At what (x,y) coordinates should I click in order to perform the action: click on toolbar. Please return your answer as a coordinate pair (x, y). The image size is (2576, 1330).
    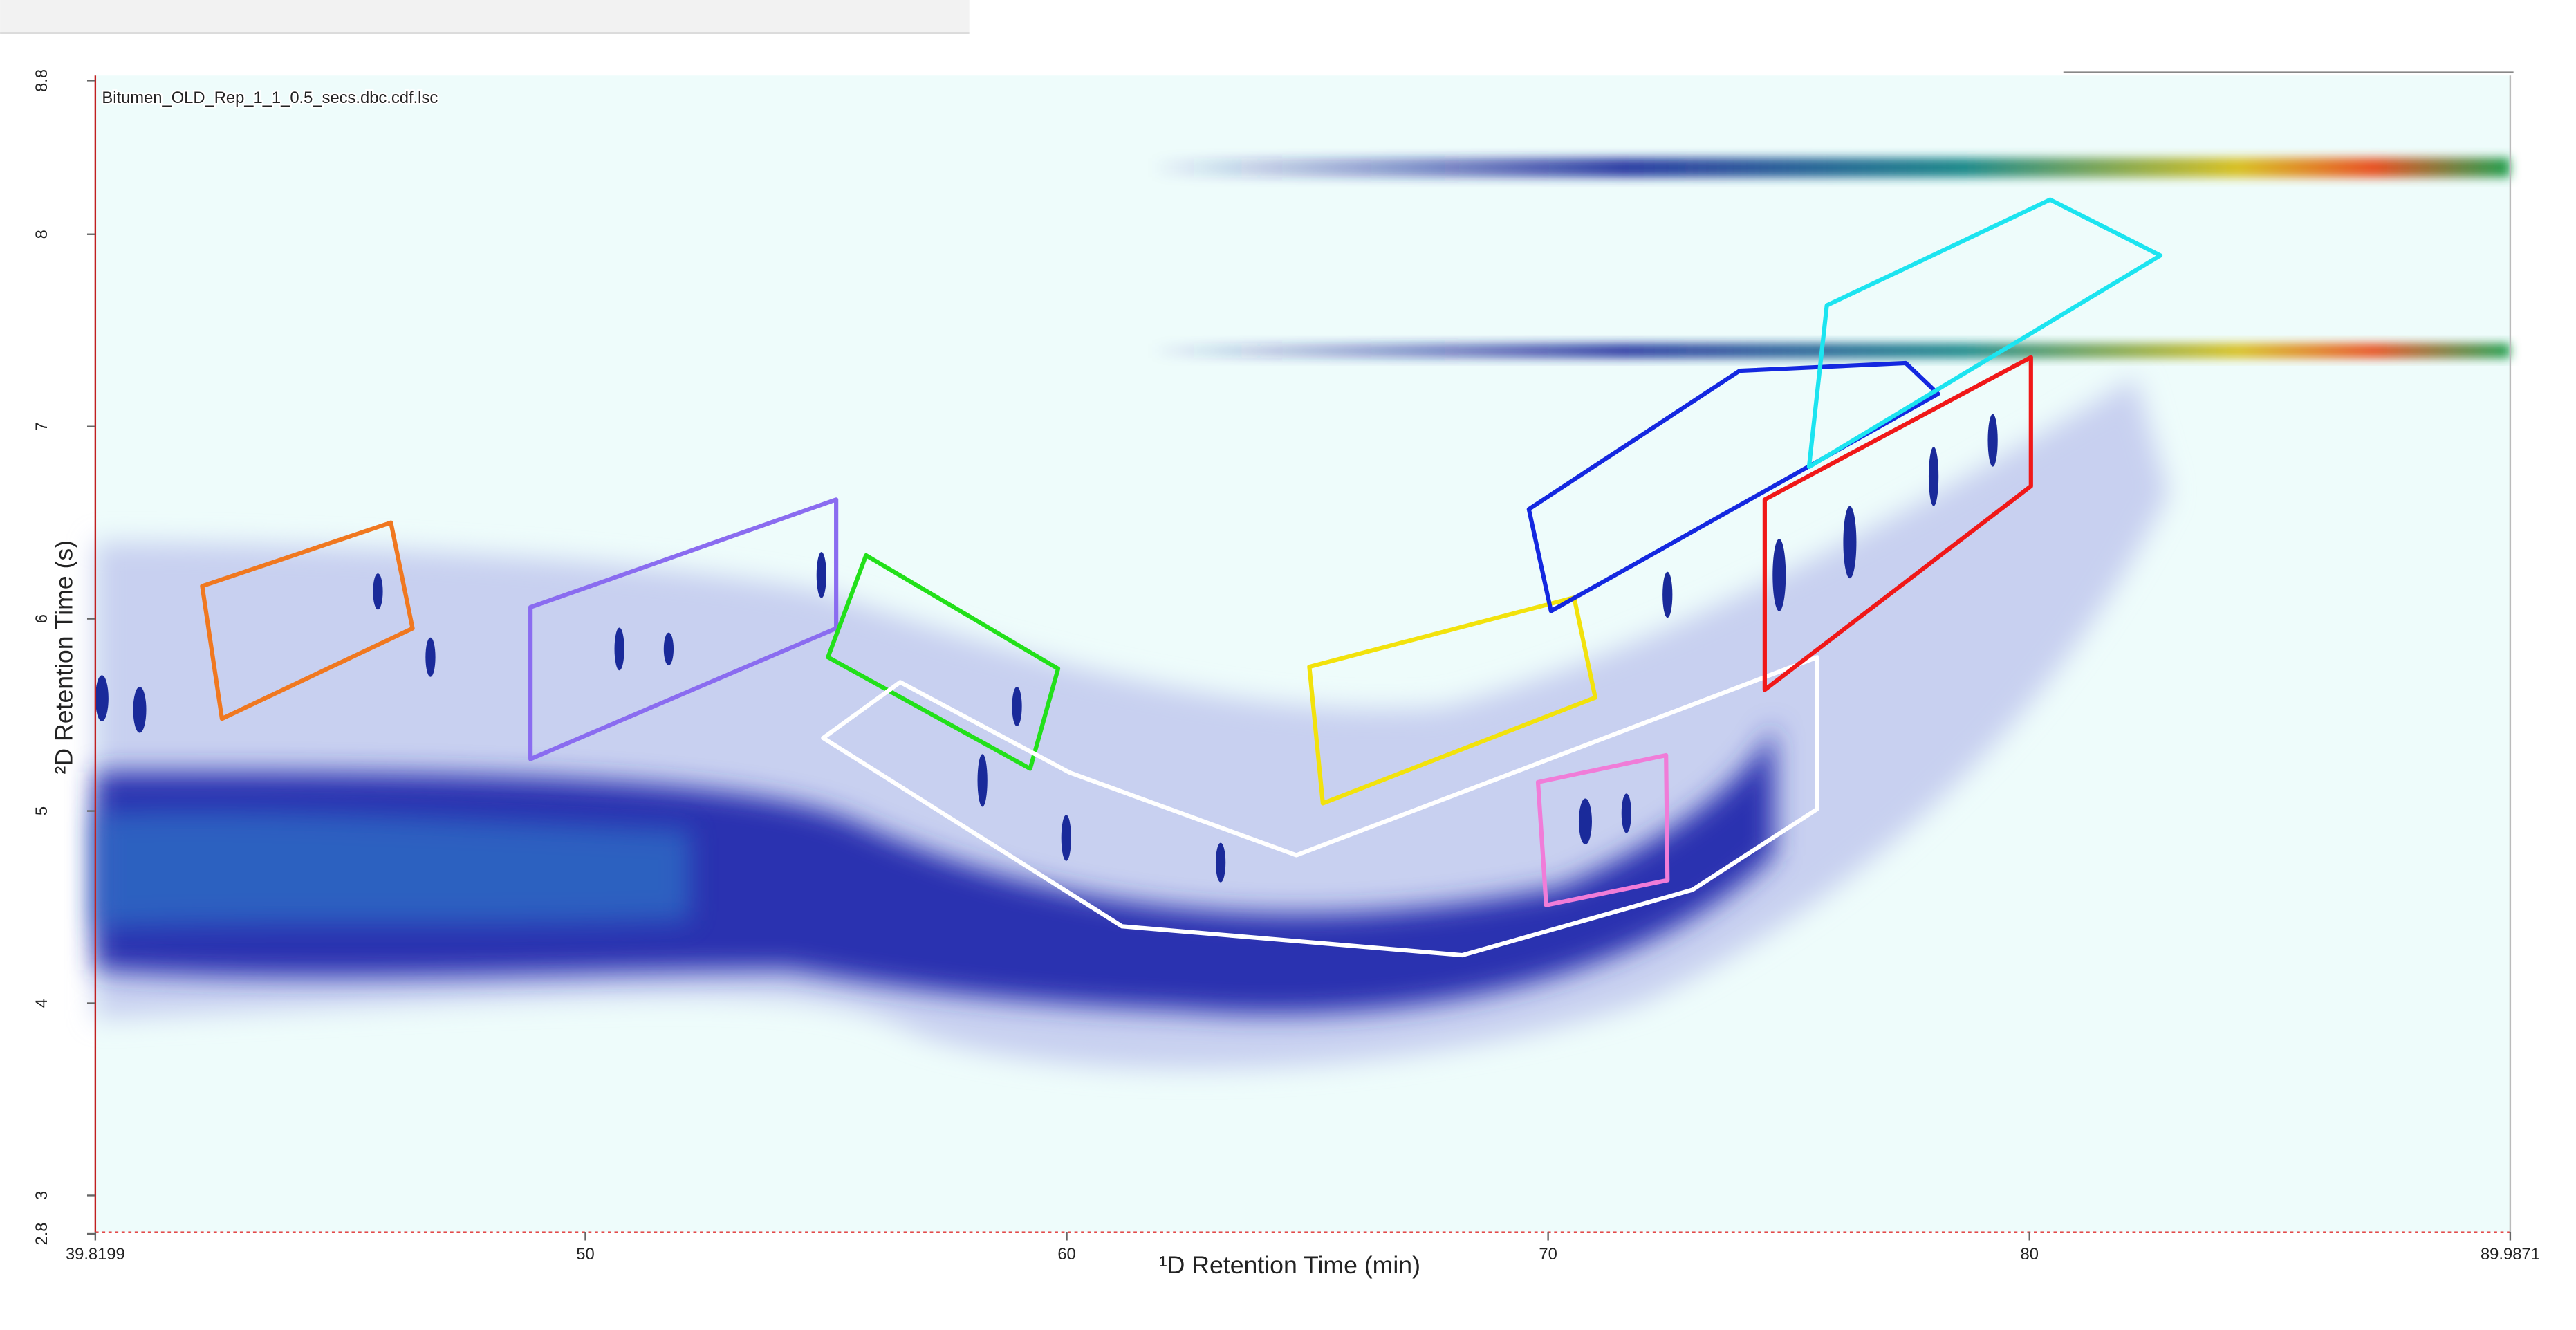
    Looking at the image, I should click on (485, 16).